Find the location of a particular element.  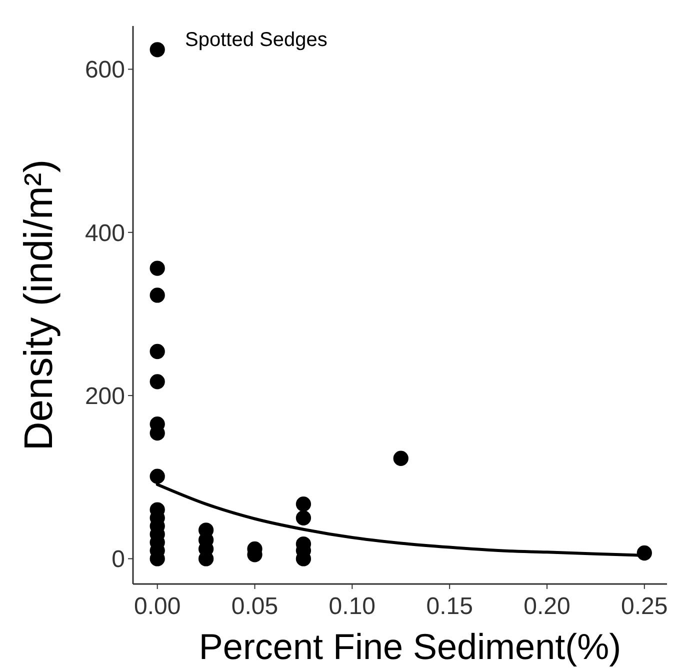

y-axis-title: Density (indi/m²) is located at coordinates (39, 305).